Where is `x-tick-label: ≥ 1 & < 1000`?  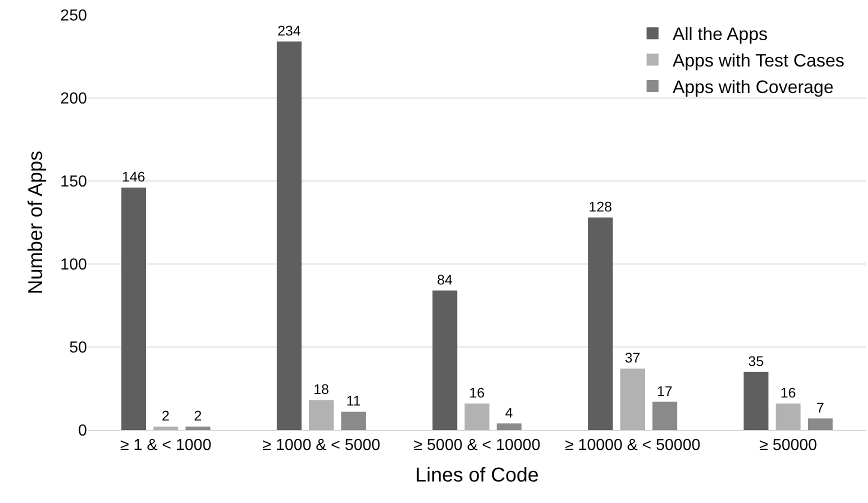 x-tick-label: ≥ 1 & < 1000 is located at coordinates (166, 445).